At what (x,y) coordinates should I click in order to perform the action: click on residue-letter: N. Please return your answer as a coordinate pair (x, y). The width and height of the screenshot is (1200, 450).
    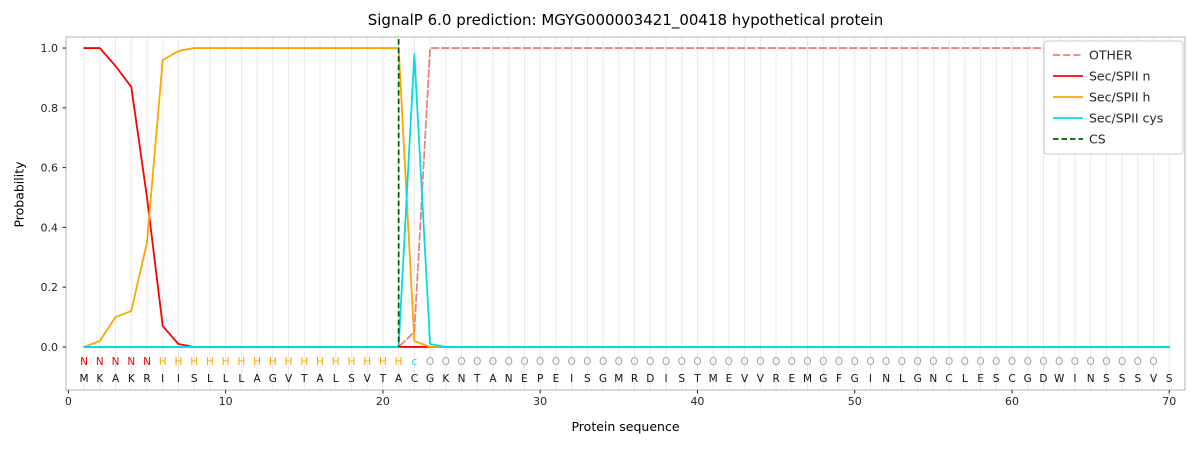
    Looking at the image, I should click on (462, 379).